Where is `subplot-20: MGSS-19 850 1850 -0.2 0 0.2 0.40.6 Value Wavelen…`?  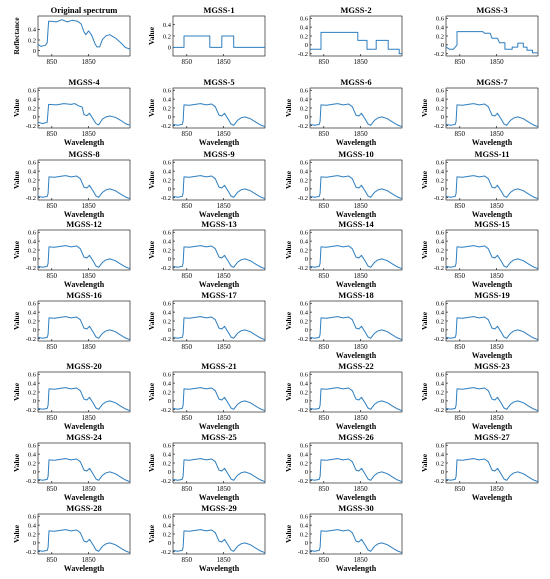
subplot-20: MGSS-19 850 1850 -0.2 0 0.2 0.40.6 Value Wavelen… is located at coordinates (479, 325).